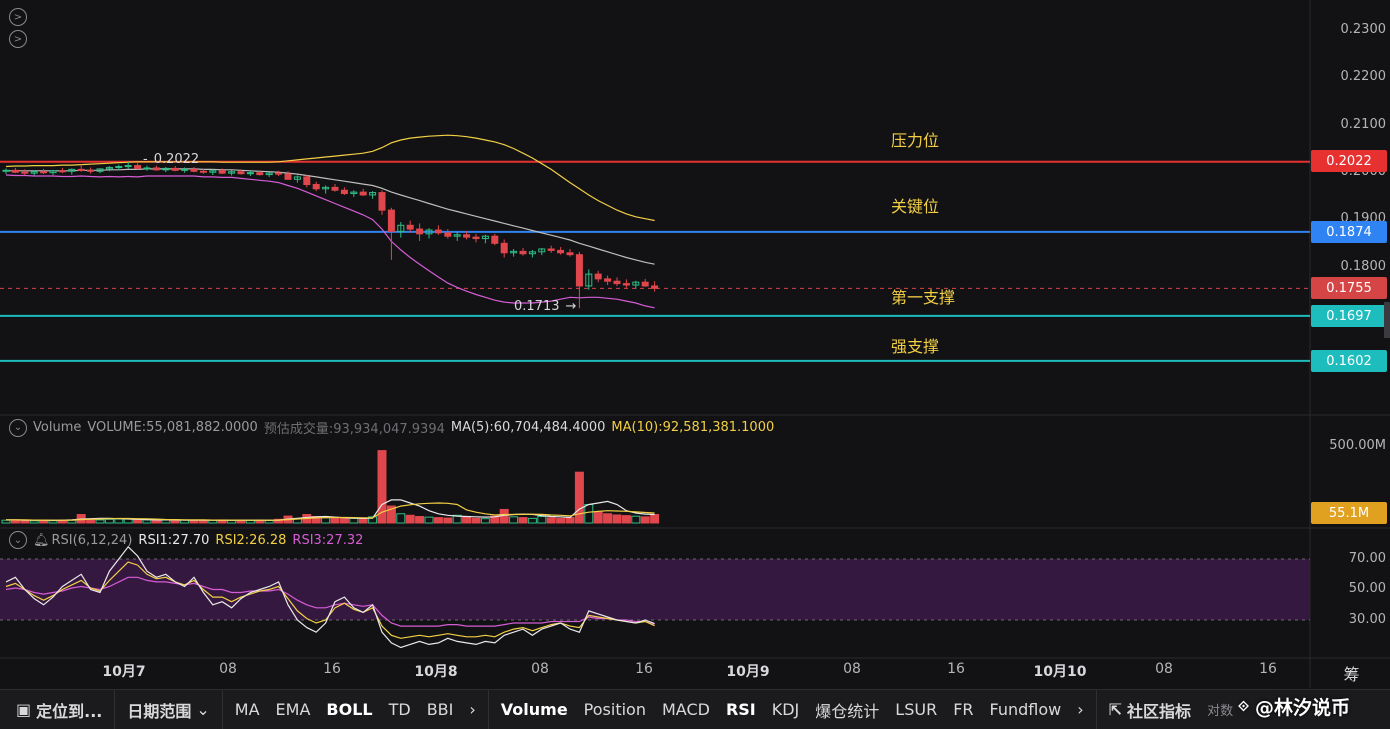  What do you see at coordinates (1164, 669) in the screenshot?
I see `time-axis-label: 08` at bounding box center [1164, 669].